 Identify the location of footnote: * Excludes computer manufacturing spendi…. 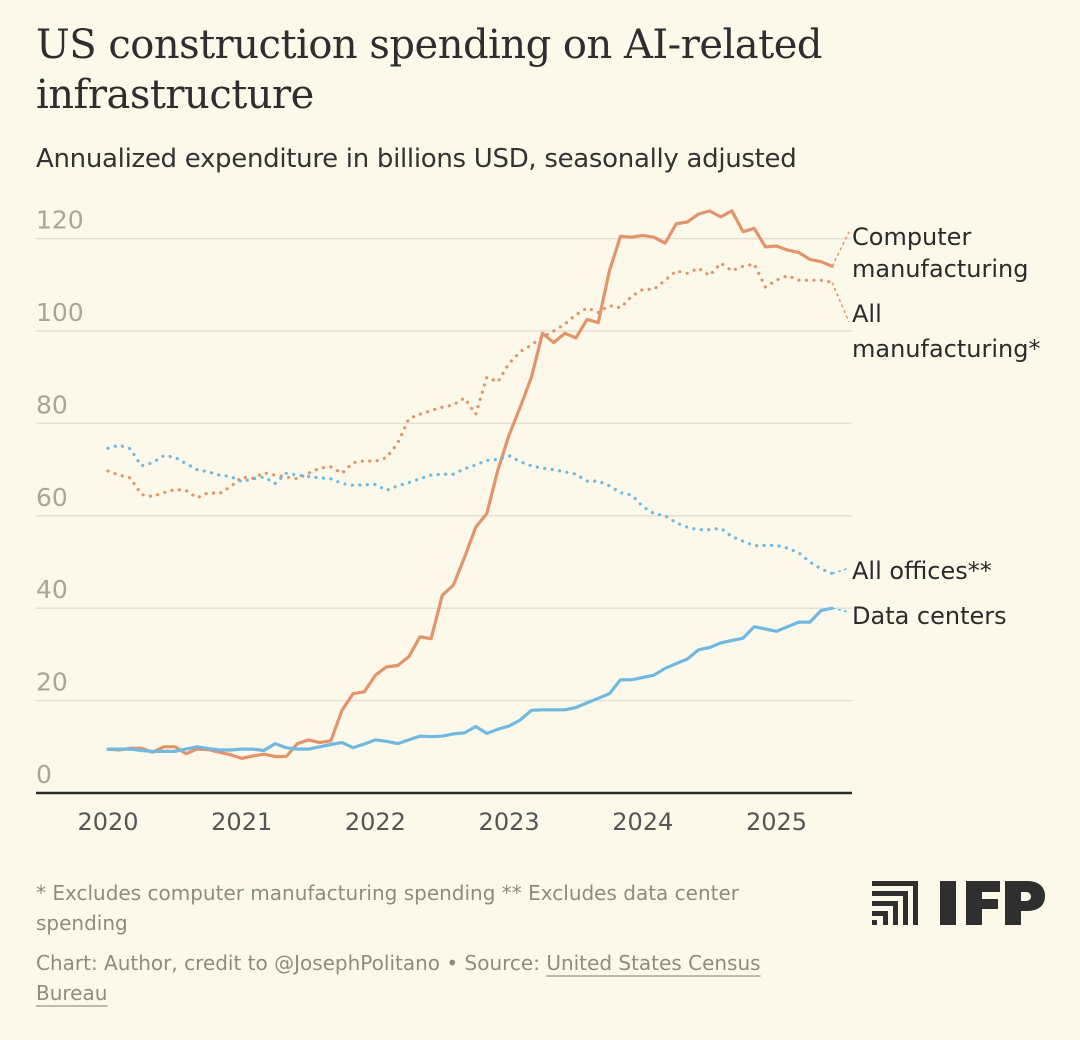
(388, 908).